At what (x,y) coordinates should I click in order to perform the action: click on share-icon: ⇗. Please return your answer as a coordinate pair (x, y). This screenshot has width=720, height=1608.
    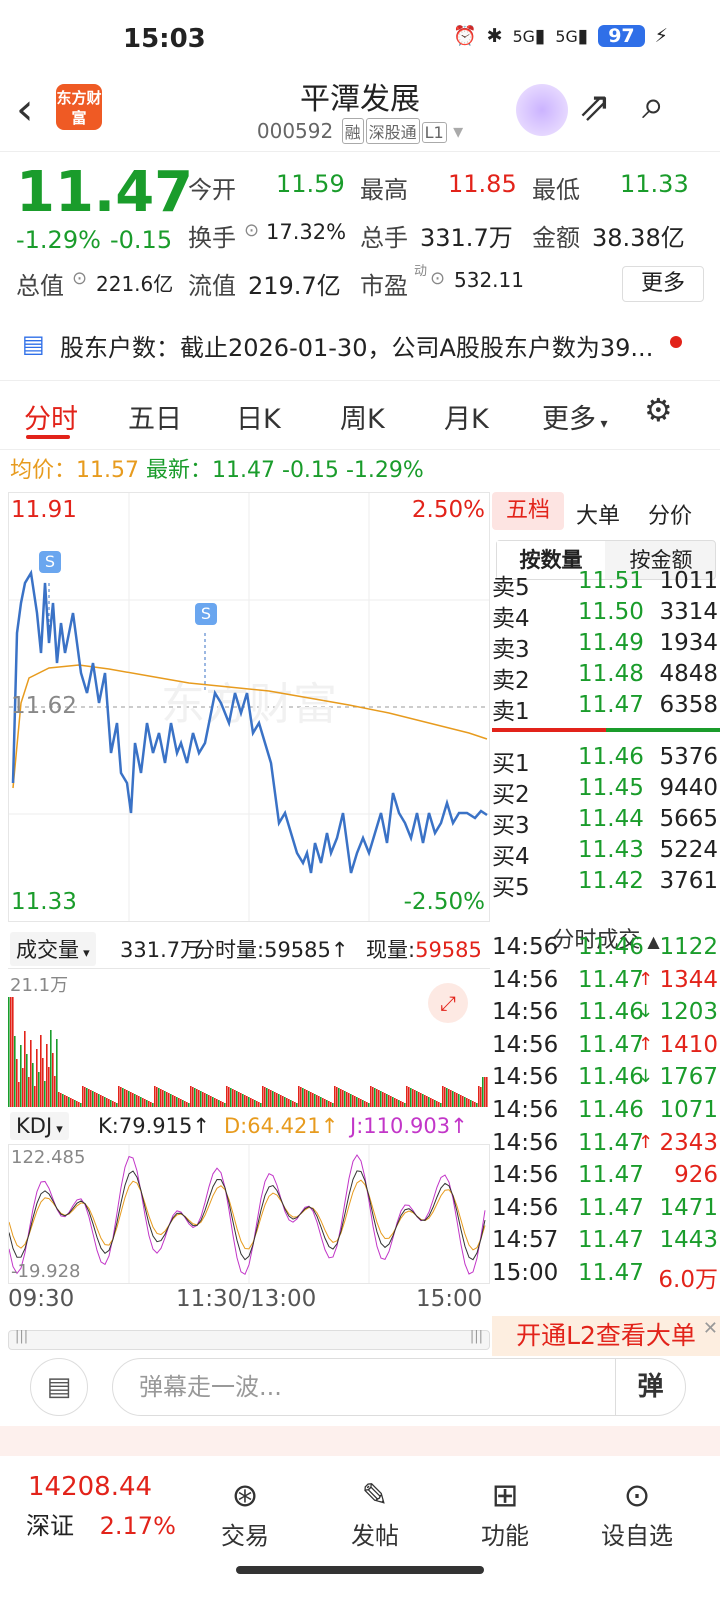
    Looking at the image, I should click on (595, 107).